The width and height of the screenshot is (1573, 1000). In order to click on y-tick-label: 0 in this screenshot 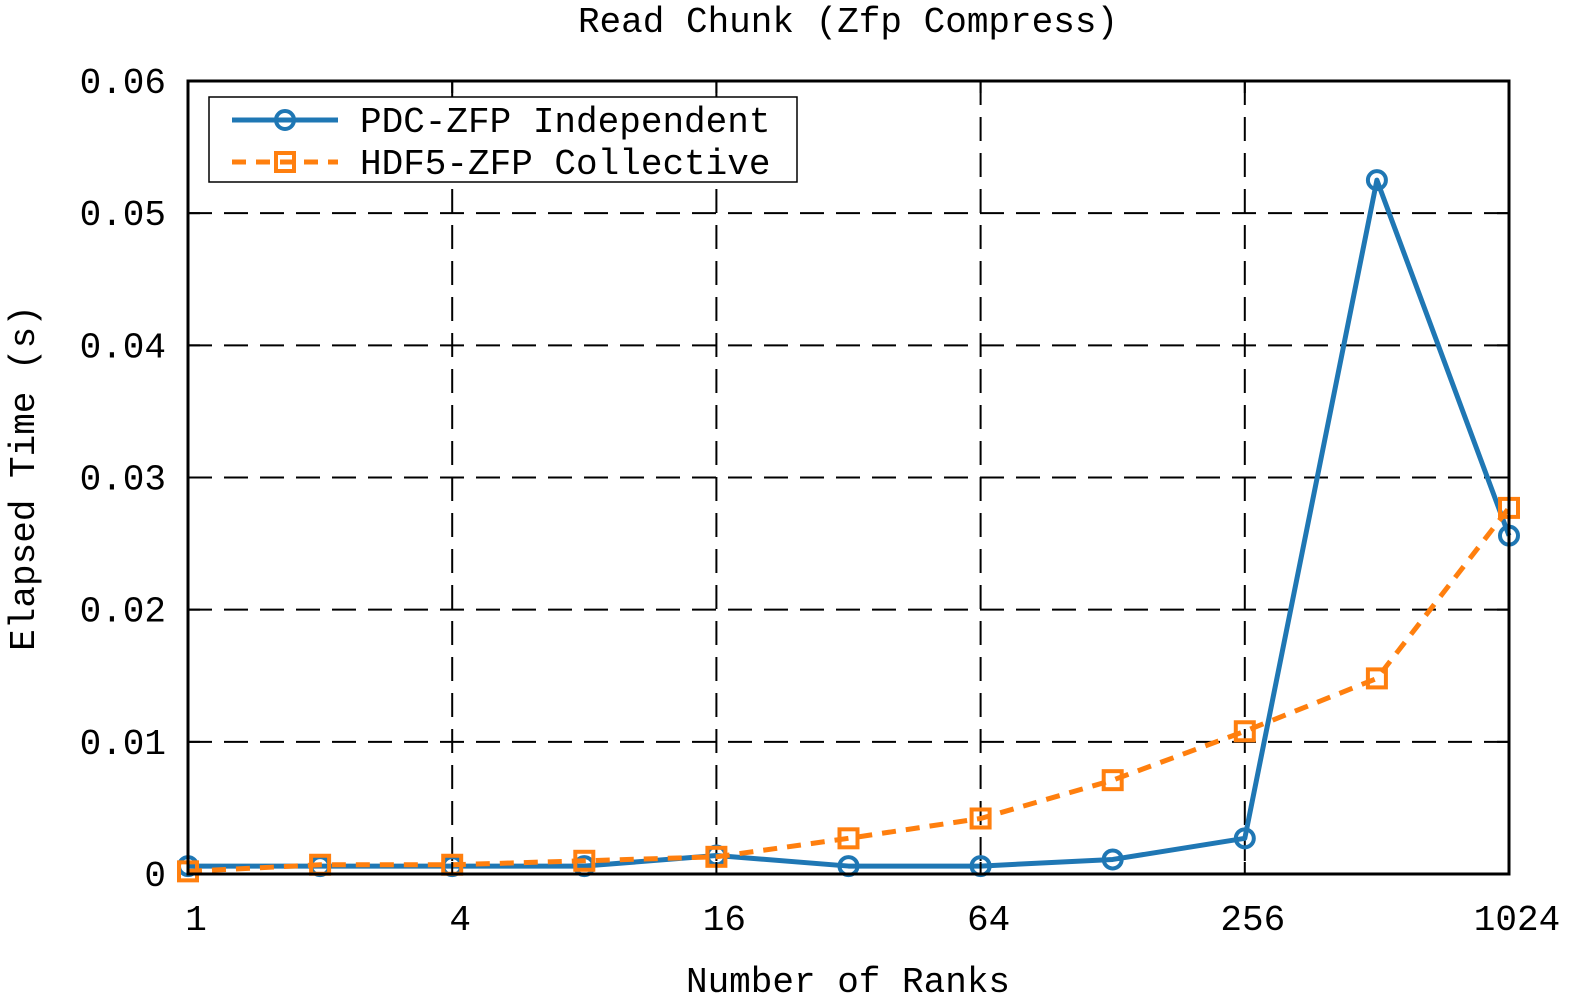, I will do `click(155, 876)`.